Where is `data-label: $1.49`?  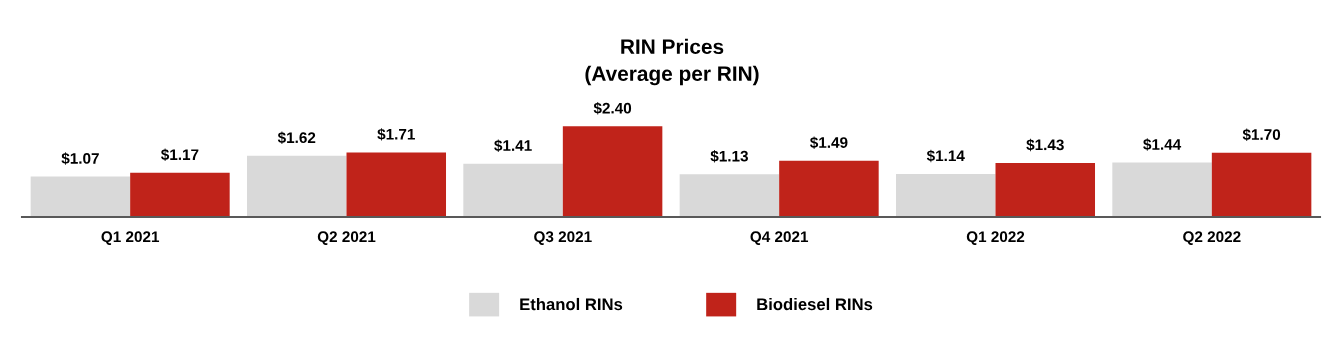
data-label: $1.49 is located at coordinates (829, 142).